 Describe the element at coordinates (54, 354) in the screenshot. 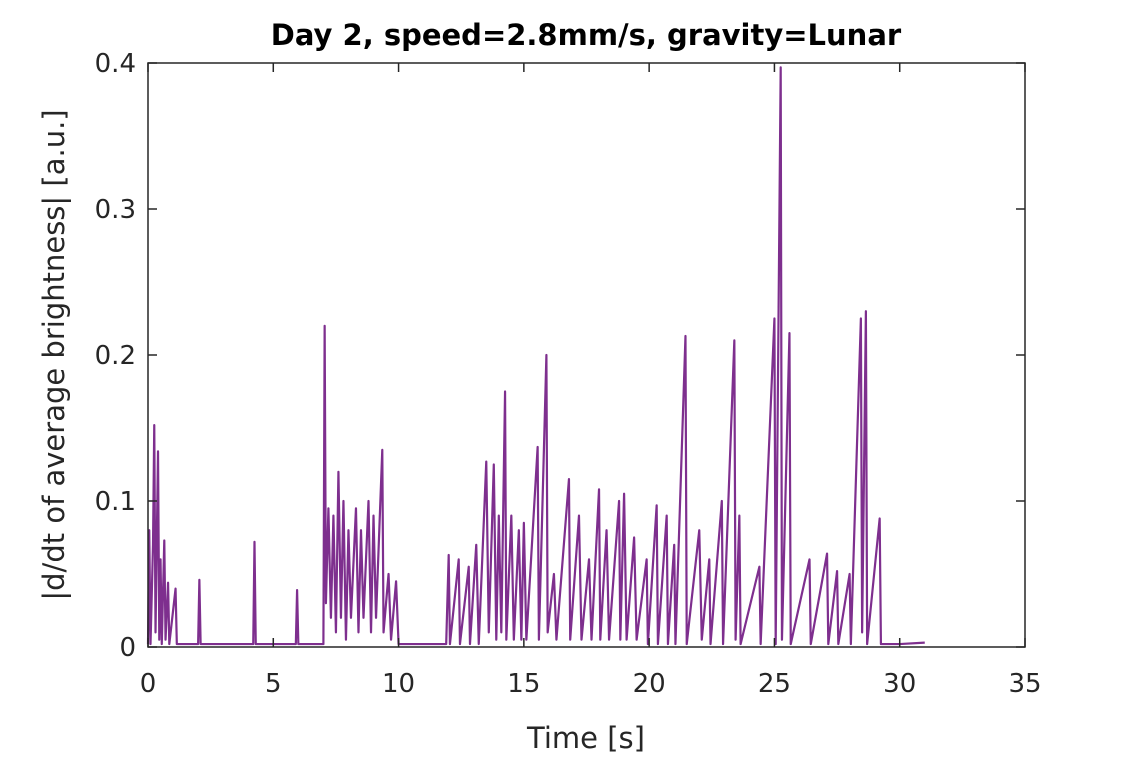

I see `y-axis-label: |d/dt of average brightness| [a.u.]` at that location.